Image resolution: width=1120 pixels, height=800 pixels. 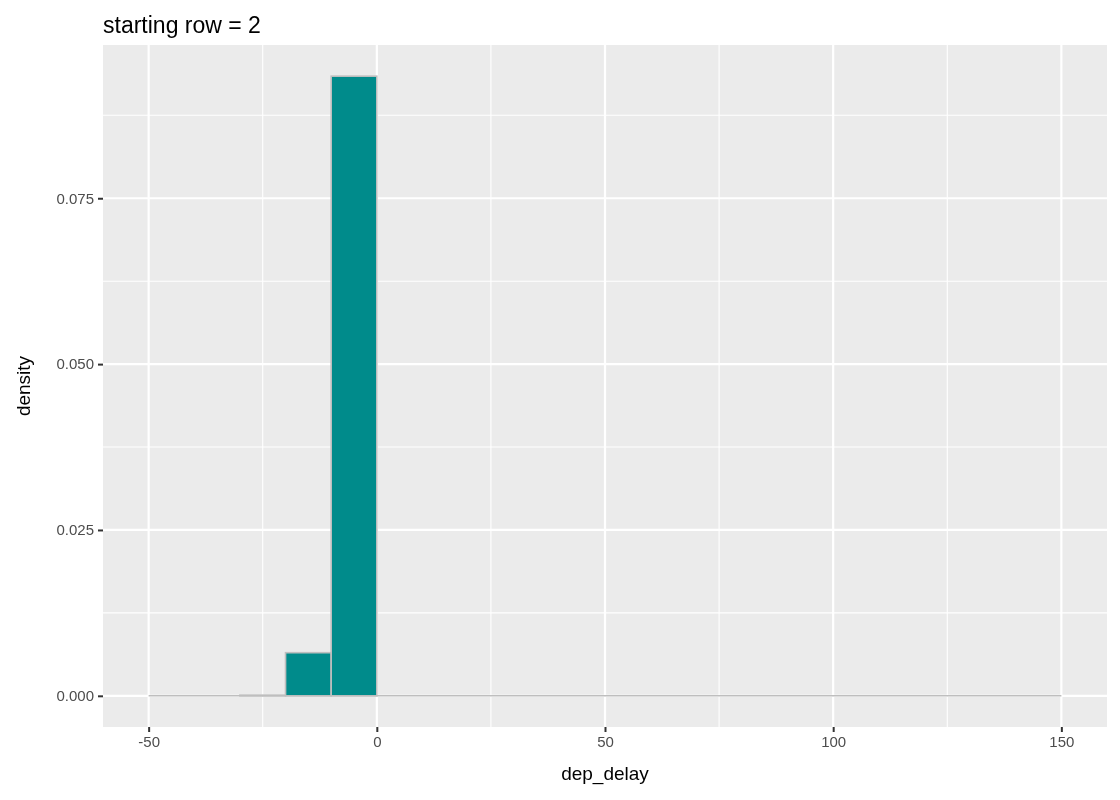 I want to click on x-tick-label: -50, so click(x=149, y=741).